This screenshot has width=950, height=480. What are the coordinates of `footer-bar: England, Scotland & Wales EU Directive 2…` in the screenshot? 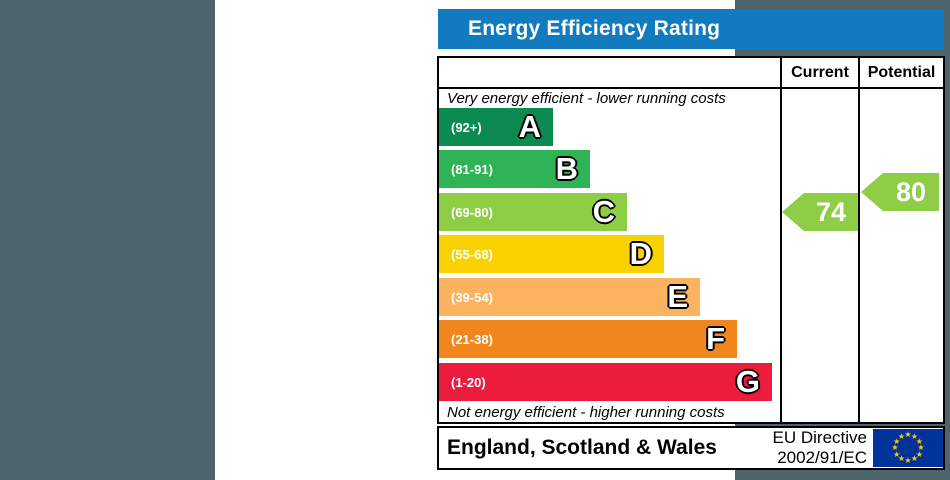 It's located at (691, 448).